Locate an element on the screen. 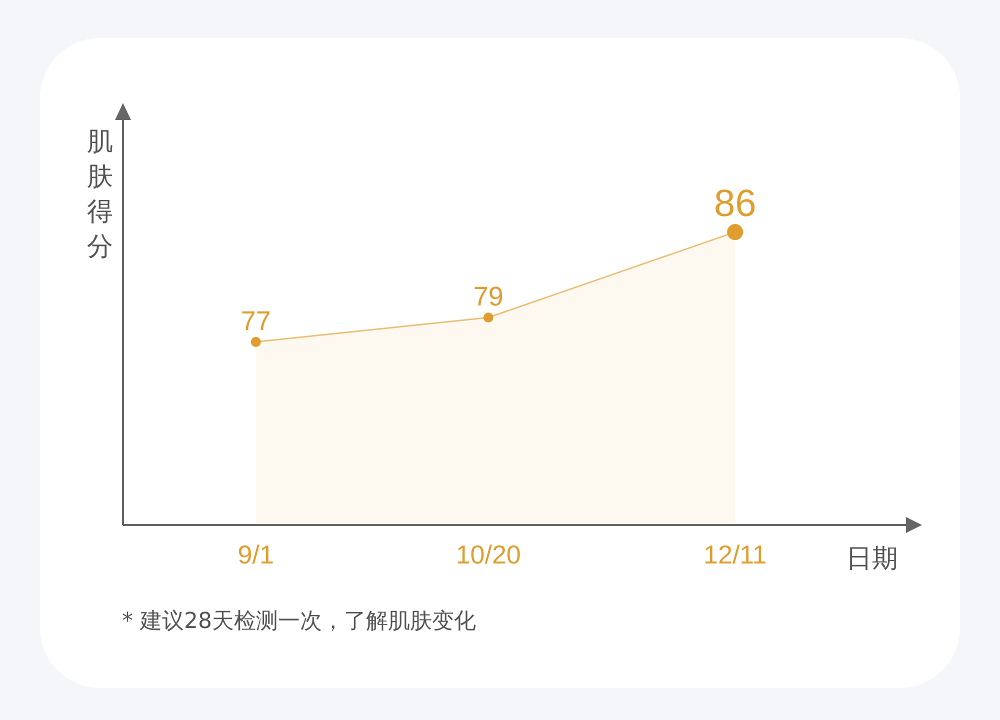 This screenshot has height=720, width=1000. data-label: 79 is located at coordinates (488, 297).